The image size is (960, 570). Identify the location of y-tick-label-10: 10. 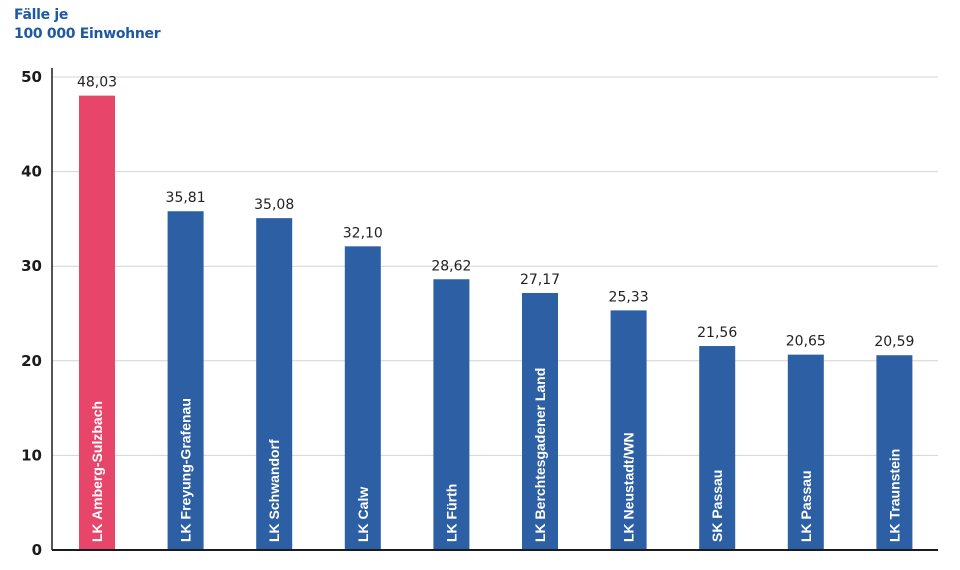
(31, 455).